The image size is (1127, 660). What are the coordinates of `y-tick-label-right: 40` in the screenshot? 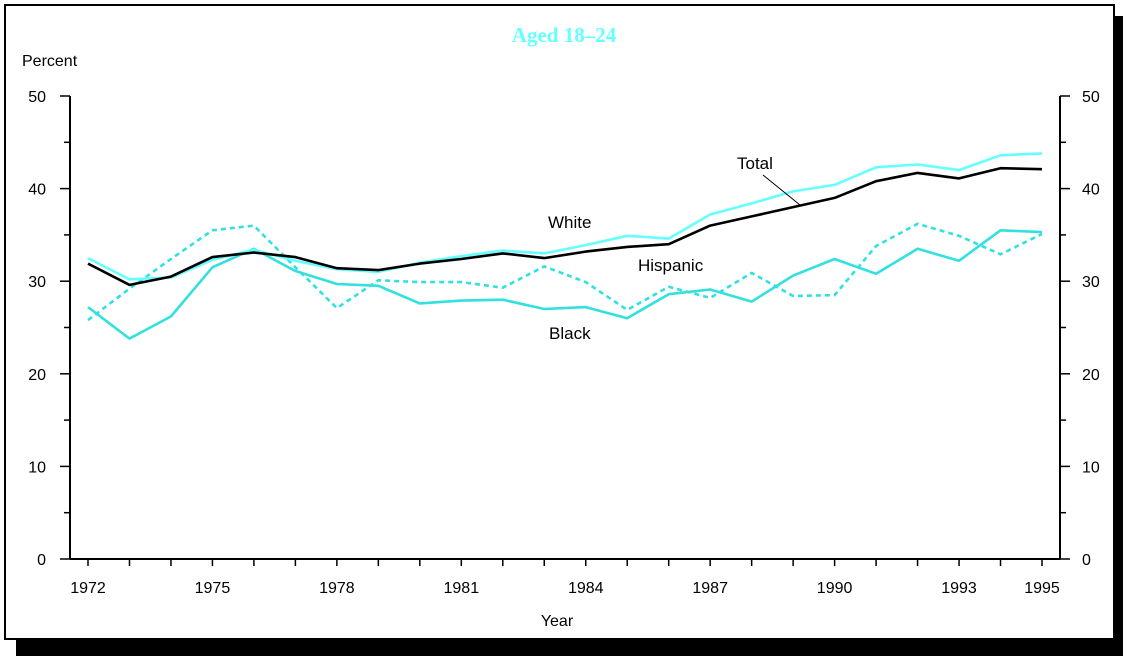 It's located at (1091, 190).